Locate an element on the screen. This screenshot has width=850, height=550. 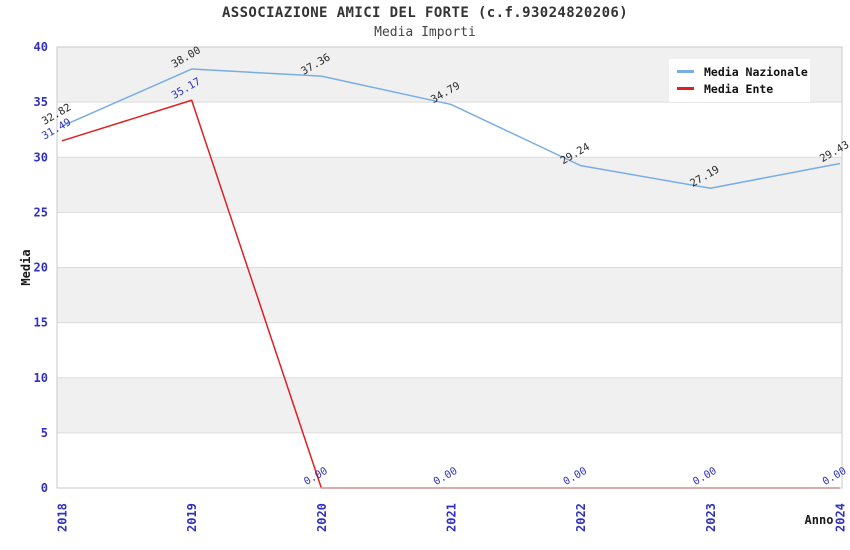
y-tick-label: 15 is located at coordinates (41, 323).